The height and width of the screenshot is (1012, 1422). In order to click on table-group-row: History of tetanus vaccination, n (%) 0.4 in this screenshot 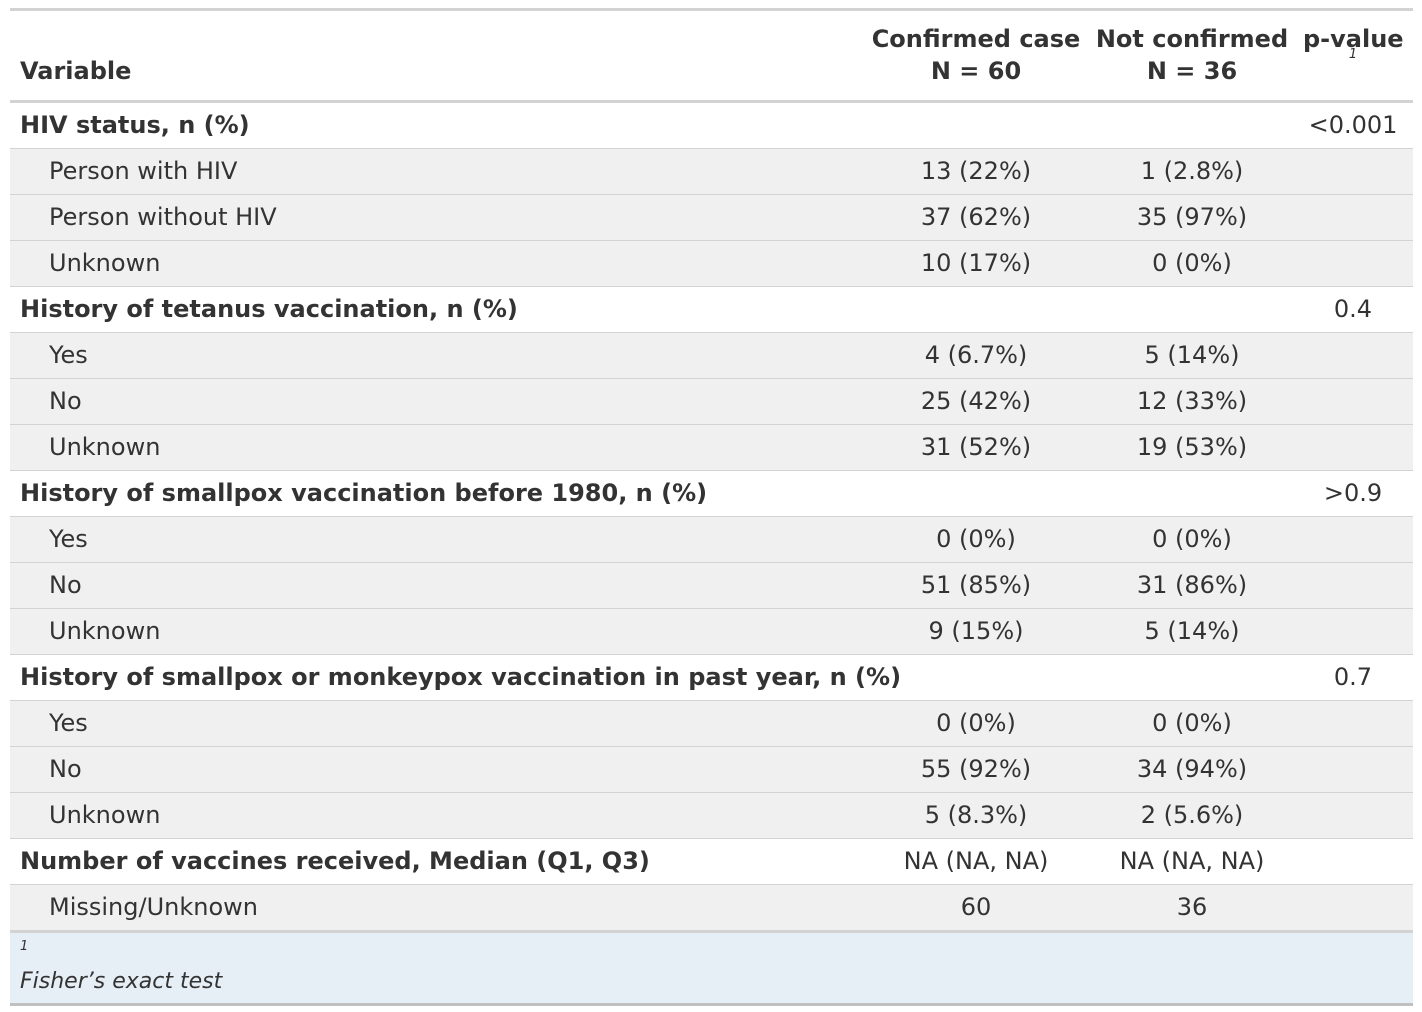, I will do `click(711, 310)`.